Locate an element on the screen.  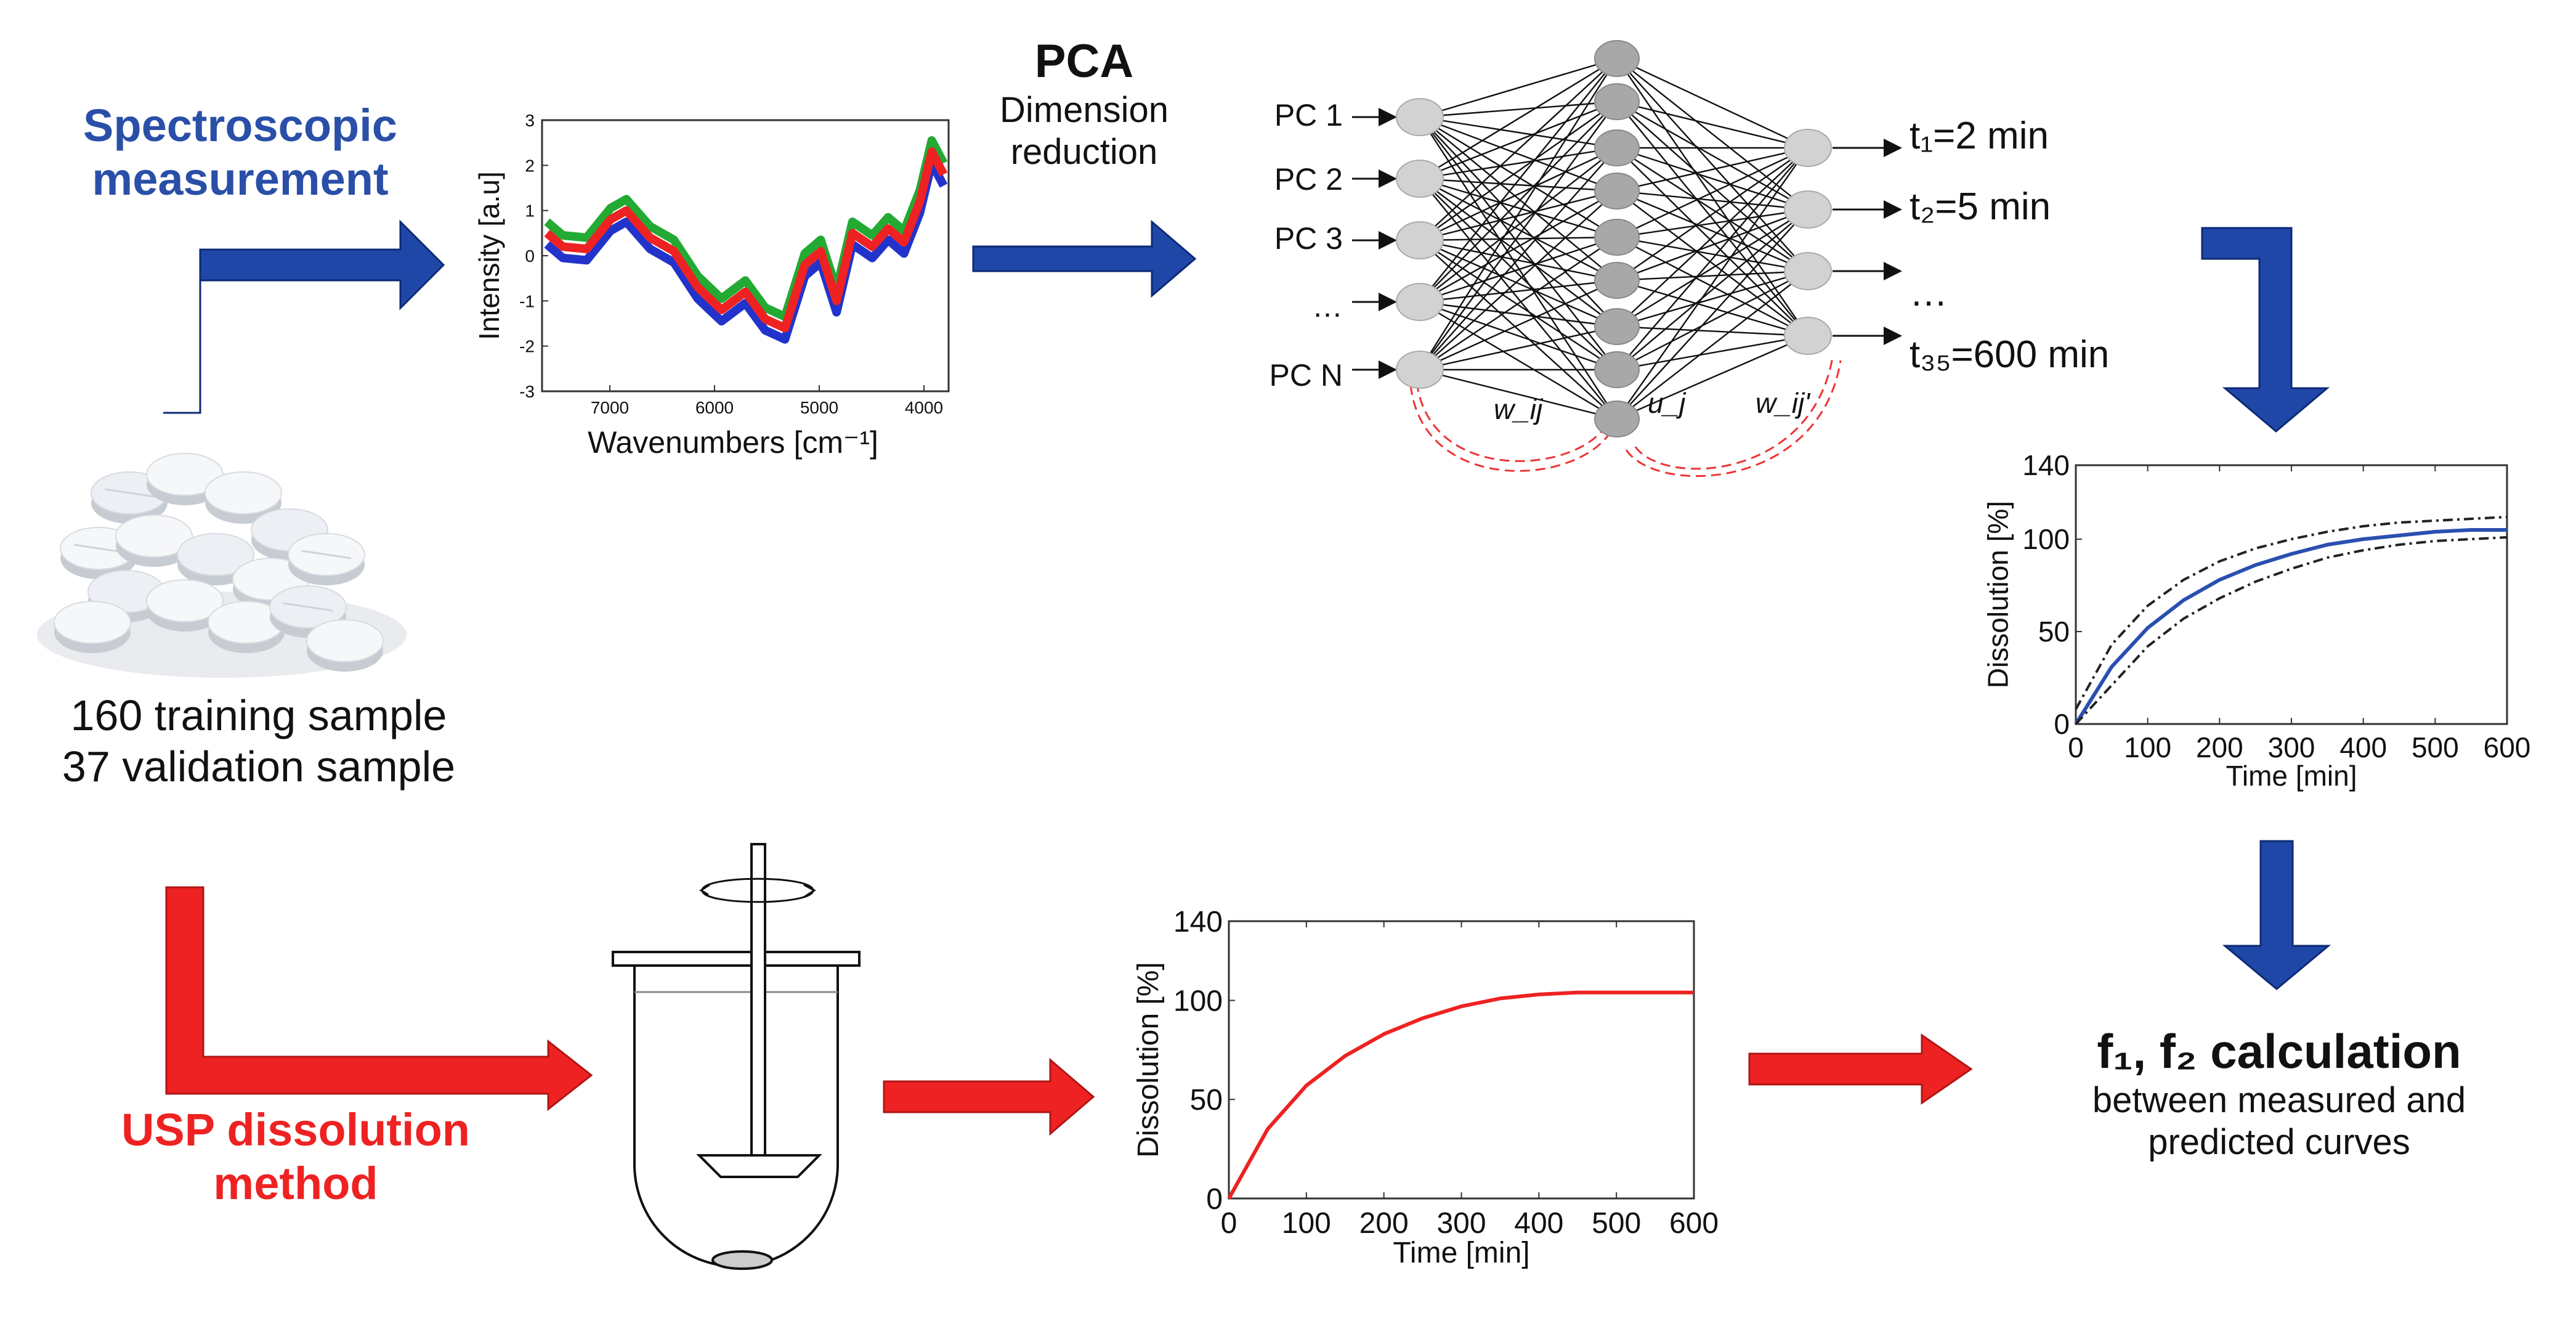
spectroscopic-line2: measurement is located at coordinates (240, 179).